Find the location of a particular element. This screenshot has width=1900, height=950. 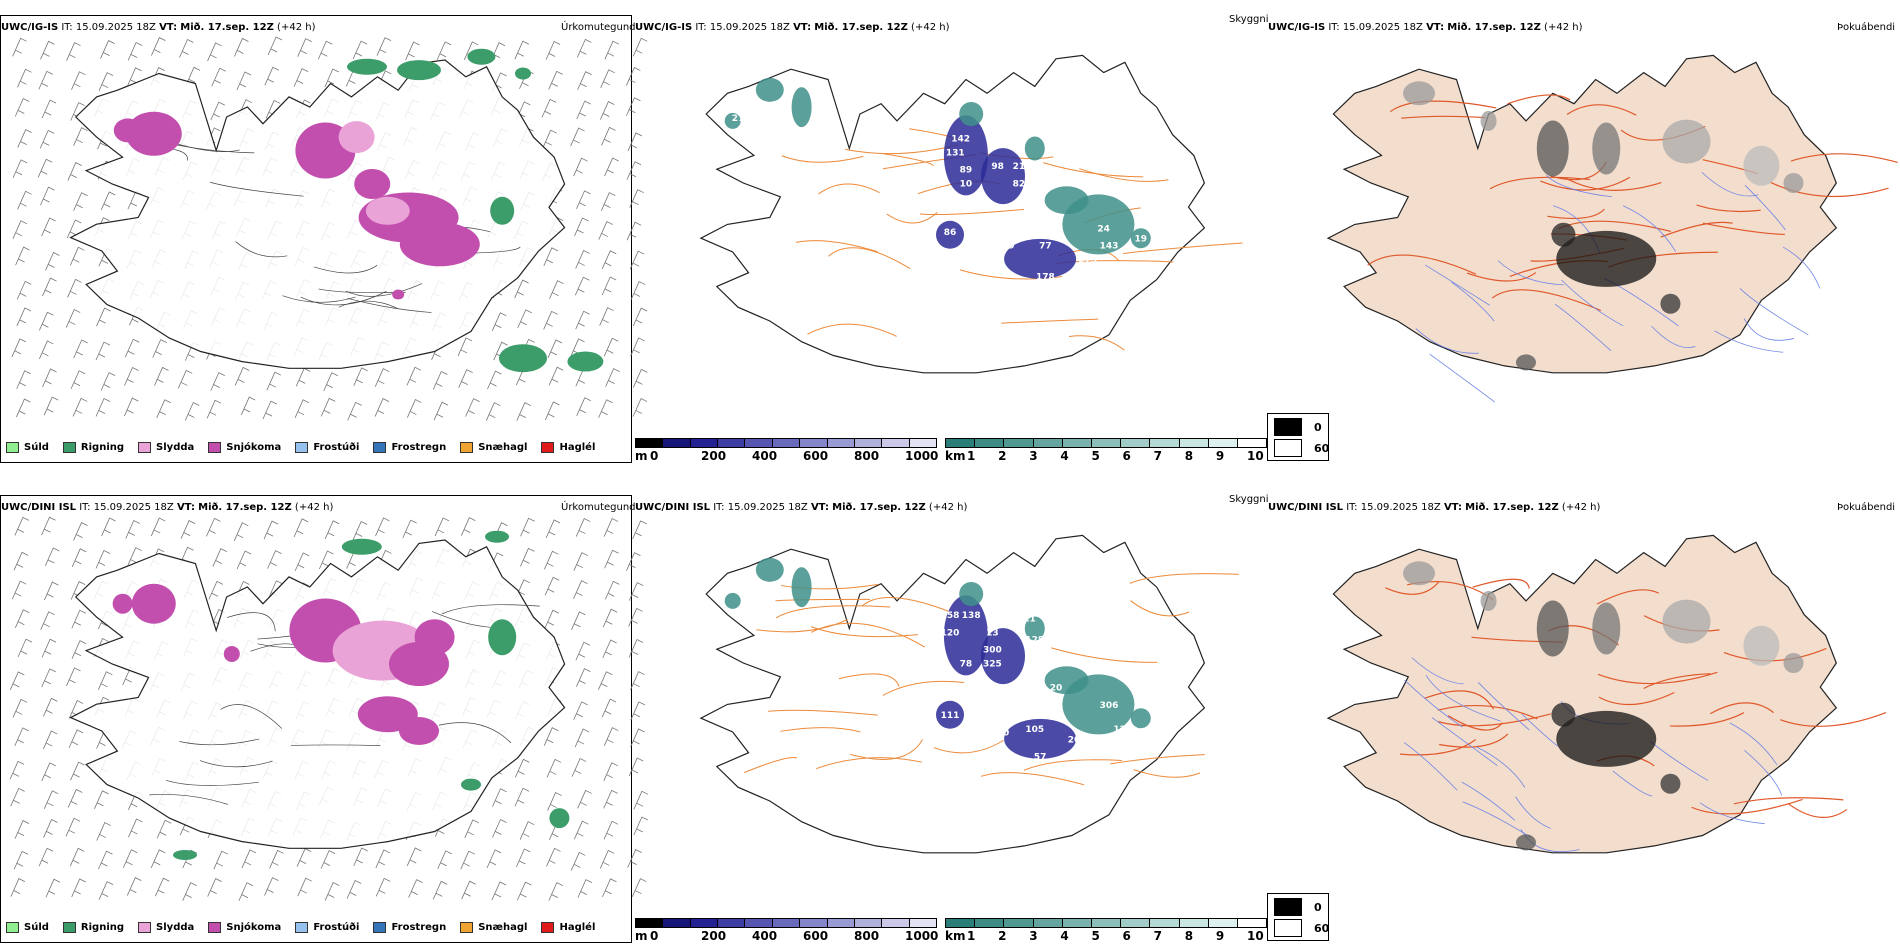

header-it-value: 15.09.2025 18Z is located at coordinates (1400, 507).